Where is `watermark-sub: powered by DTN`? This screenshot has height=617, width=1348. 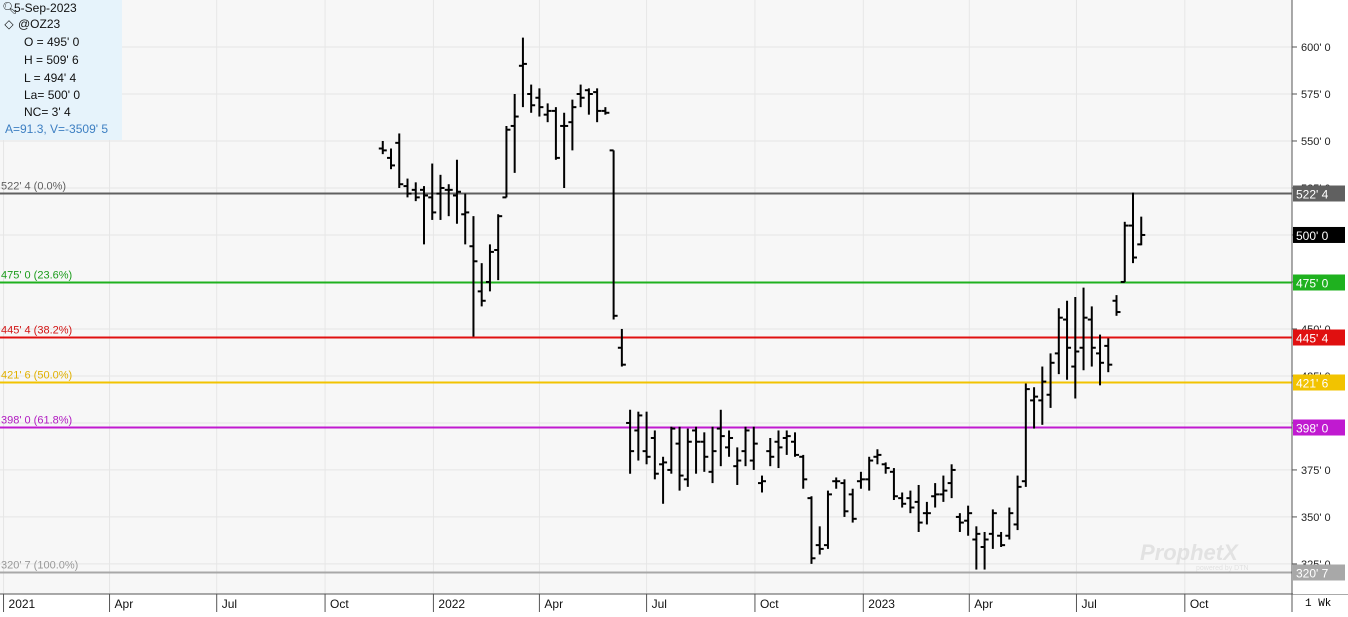 watermark-sub: powered by DTN is located at coordinates (1222, 568).